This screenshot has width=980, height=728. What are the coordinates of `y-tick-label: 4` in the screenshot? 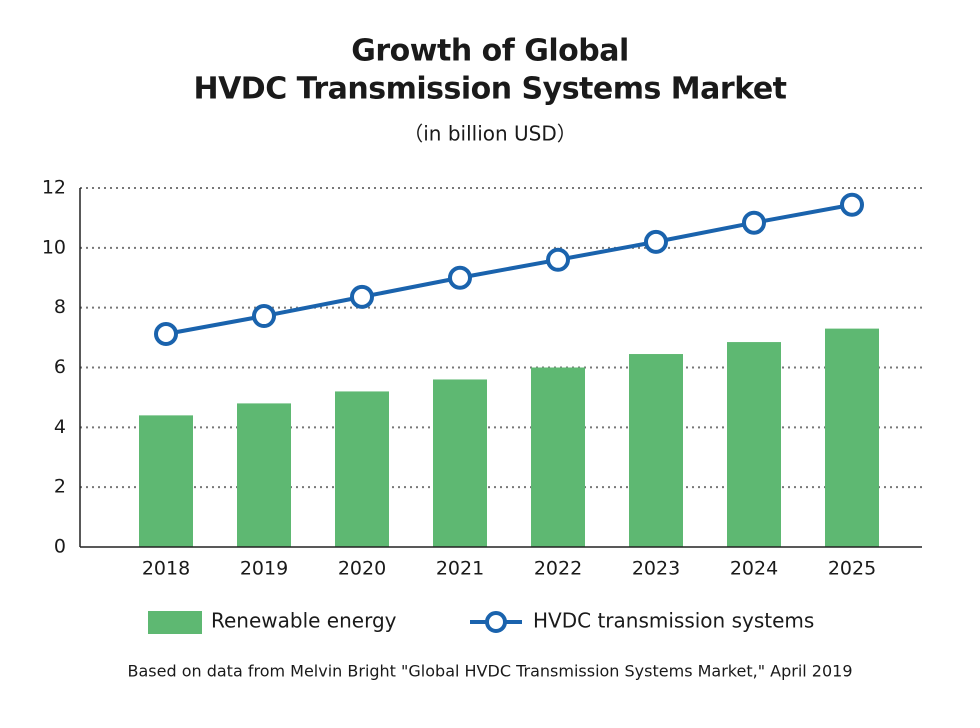 It's located at (60, 427).